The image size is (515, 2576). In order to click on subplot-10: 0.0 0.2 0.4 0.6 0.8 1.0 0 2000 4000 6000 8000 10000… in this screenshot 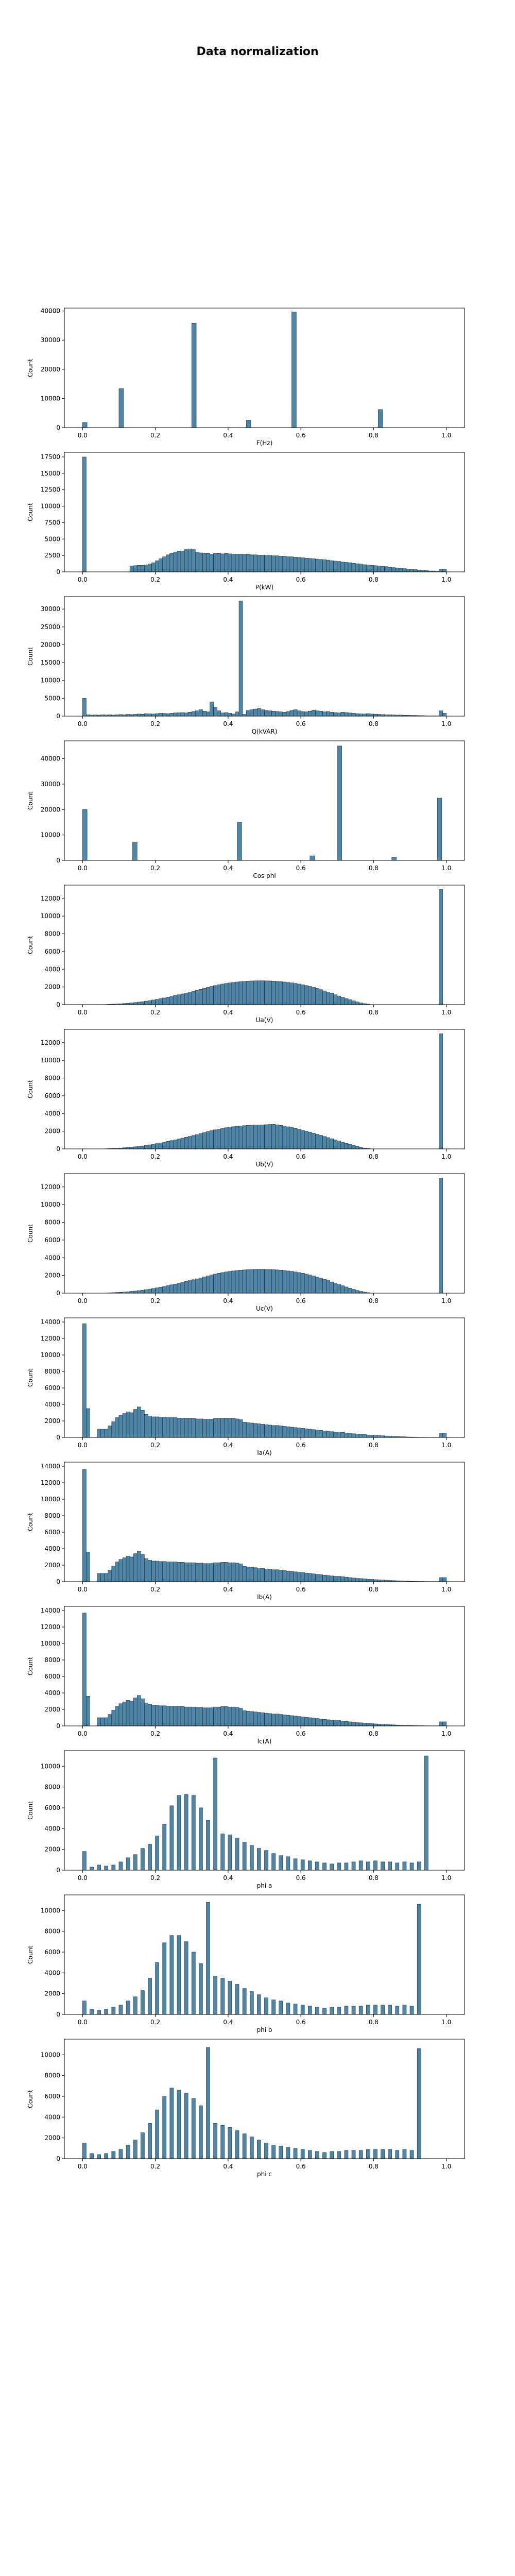, I will do `click(246, 1675)`.